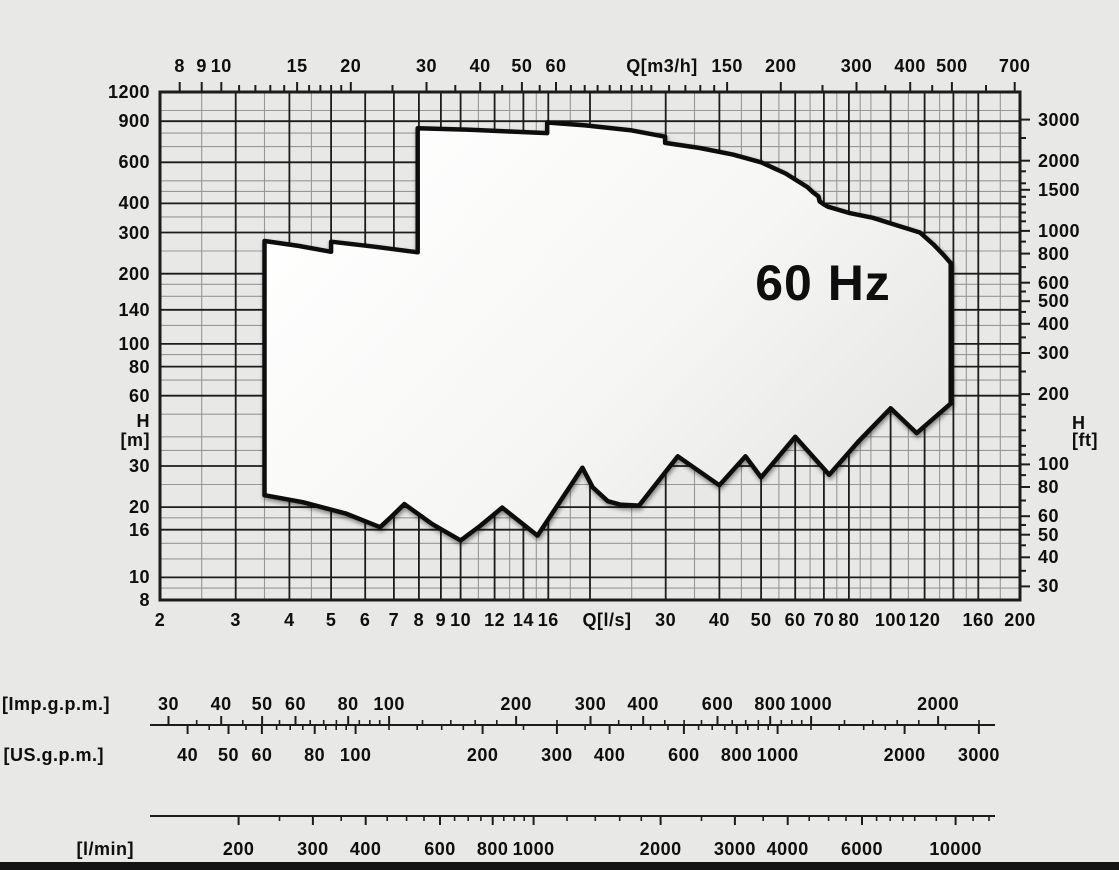  I want to click on left-axis-tick-label: 200, so click(134, 273).